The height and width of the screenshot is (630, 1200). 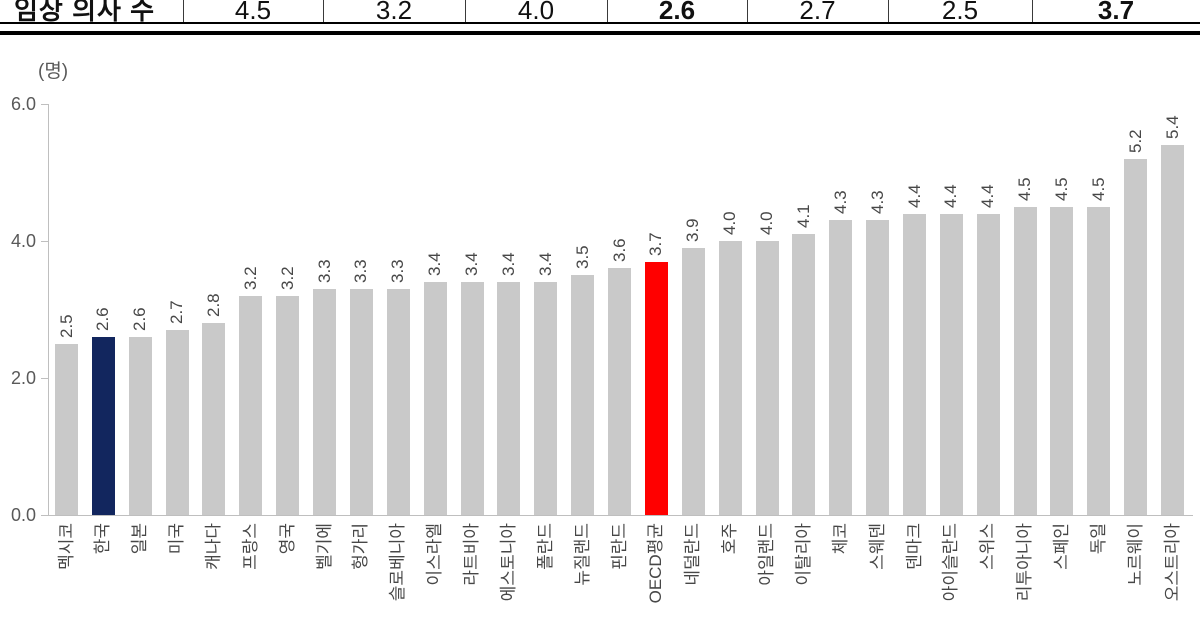 I want to click on bar-category-text: 이탈리아, so click(x=803, y=554).